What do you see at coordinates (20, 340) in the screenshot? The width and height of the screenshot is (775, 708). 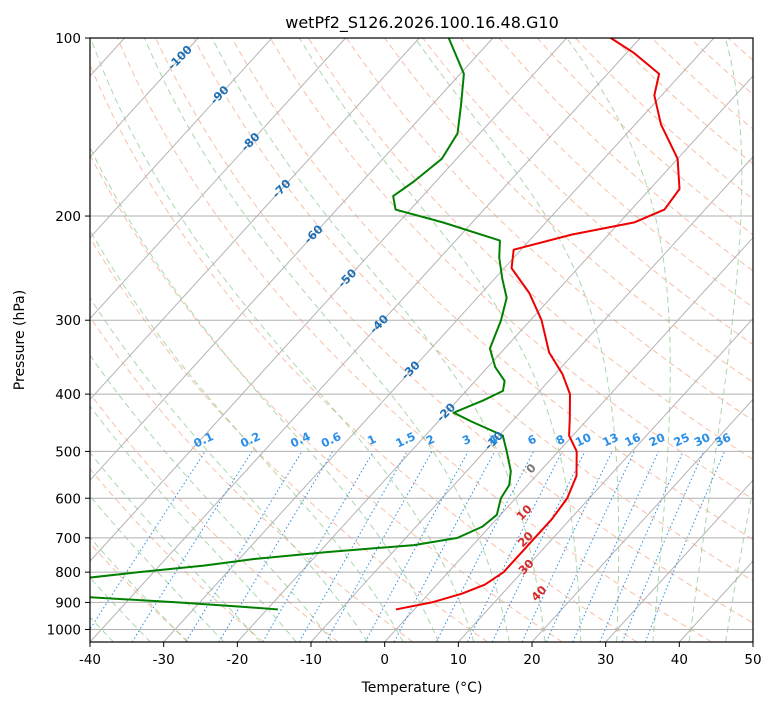 I see `y-axis-label: Pressure (hPa)` at bounding box center [20, 340].